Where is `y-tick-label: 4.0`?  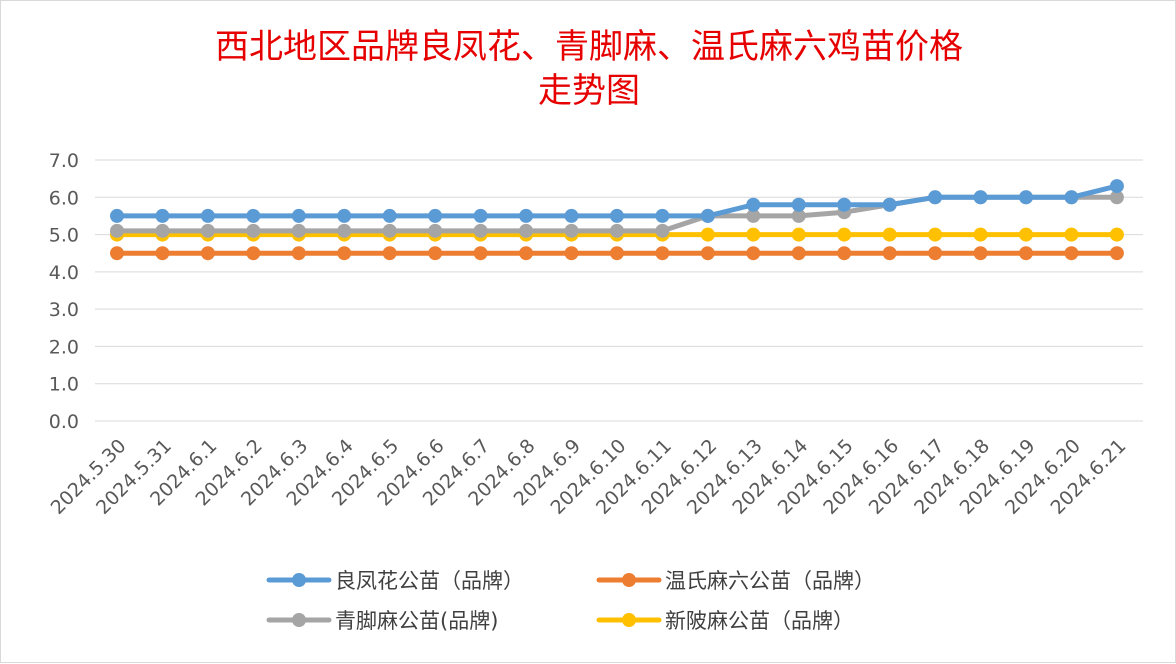 y-tick-label: 4.0 is located at coordinates (64, 273).